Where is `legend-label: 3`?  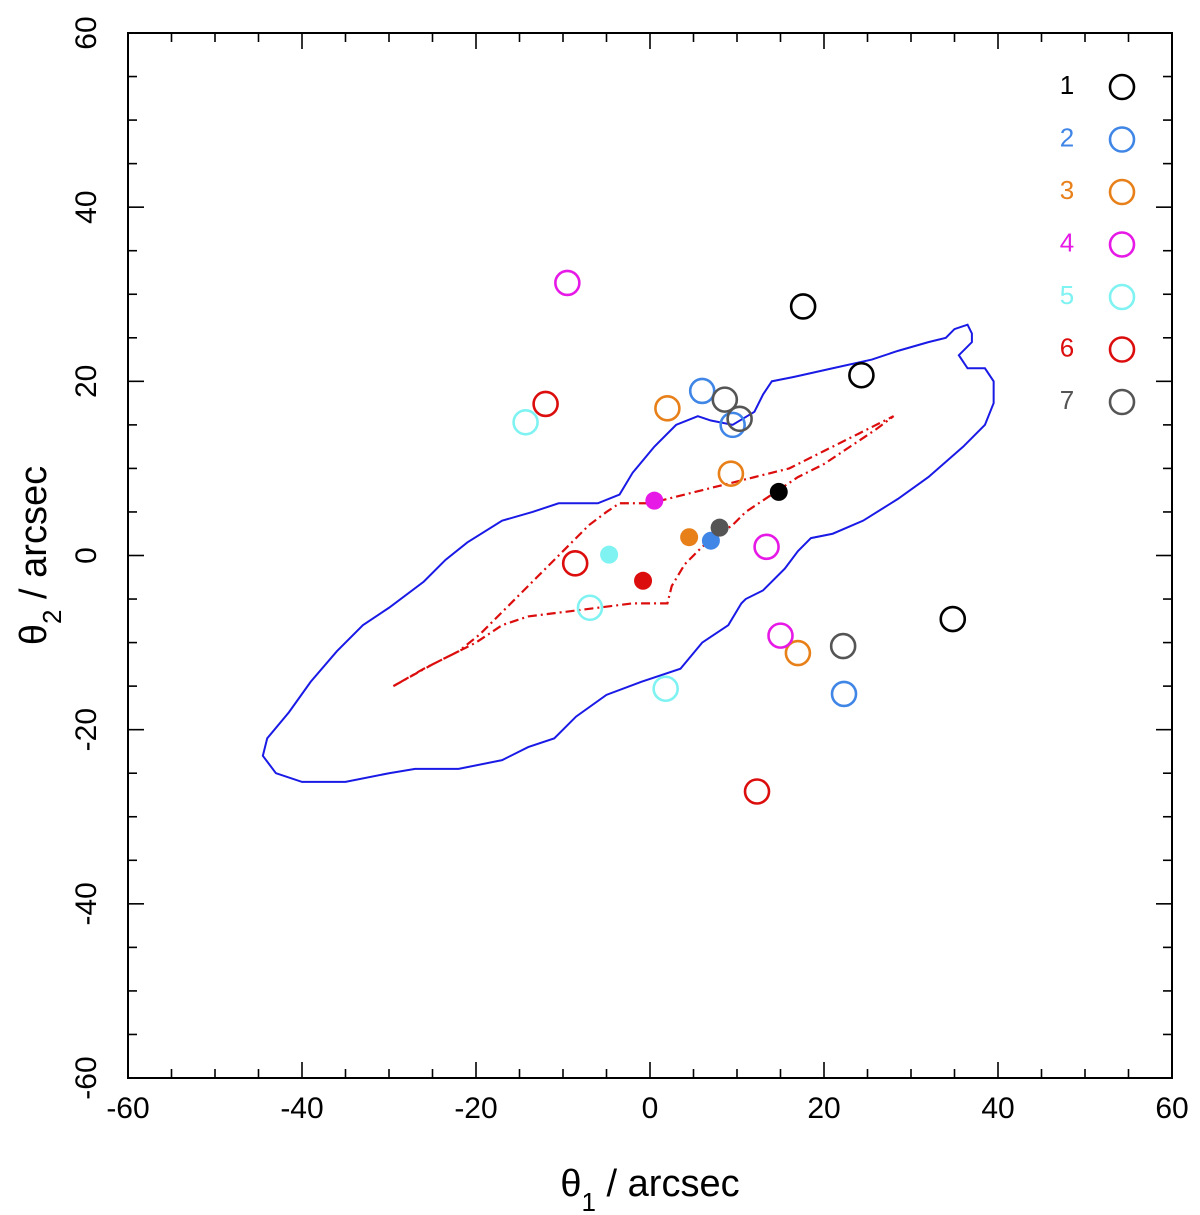 legend-label: 3 is located at coordinates (1067, 190).